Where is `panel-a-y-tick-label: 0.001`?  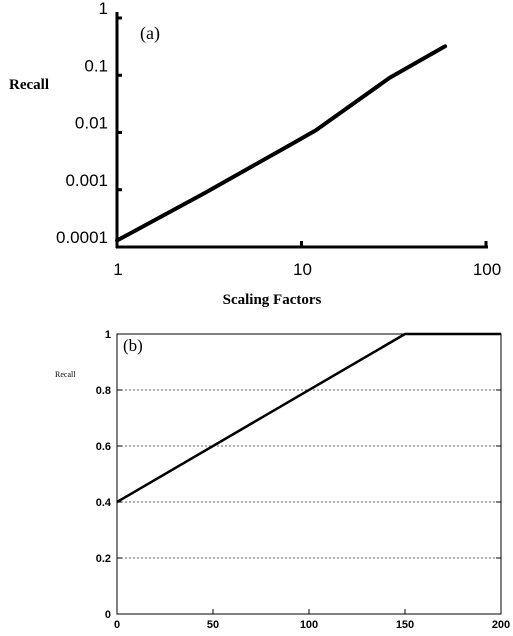 panel-a-y-tick-label: 0.001 is located at coordinates (86, 180).